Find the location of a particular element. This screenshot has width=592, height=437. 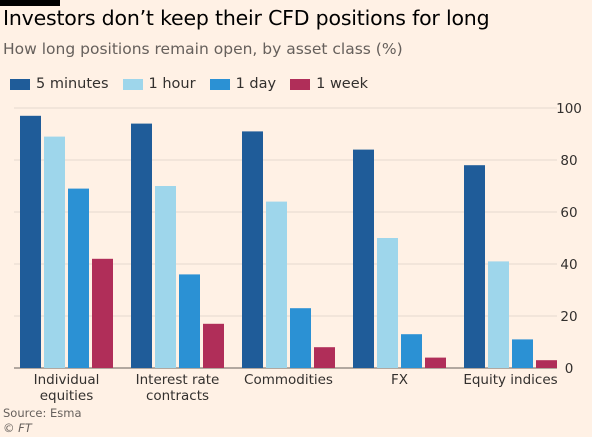

x-category-label-line: Equity indices is located at coordinates (510, 380).